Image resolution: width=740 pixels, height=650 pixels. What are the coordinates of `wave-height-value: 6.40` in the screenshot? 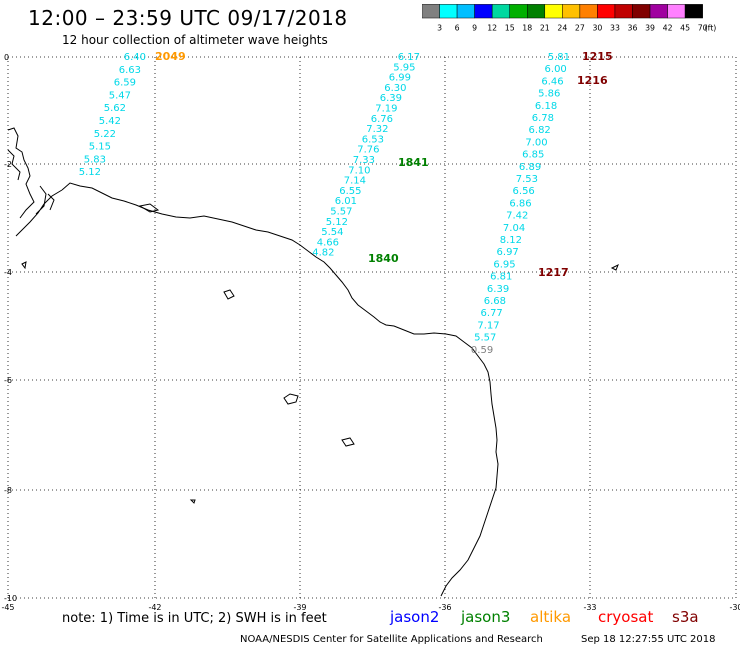 It's located at (135, 57).